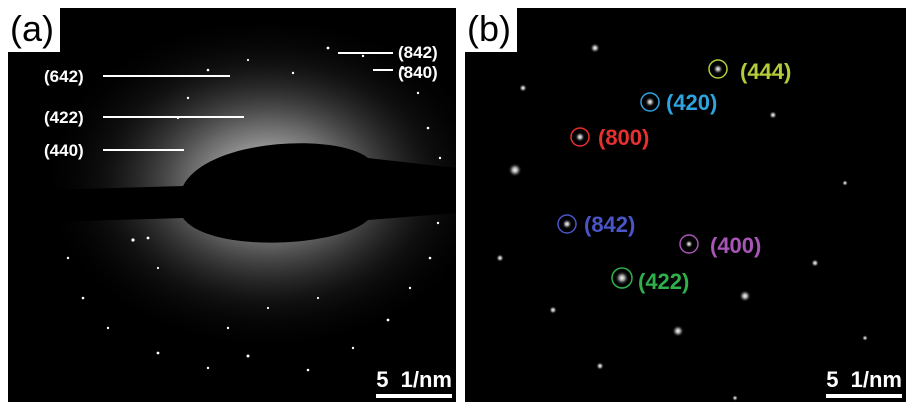 This screenshot has width=906, height=402. I want to click on spot-label-420: (420), so click(691, 102).